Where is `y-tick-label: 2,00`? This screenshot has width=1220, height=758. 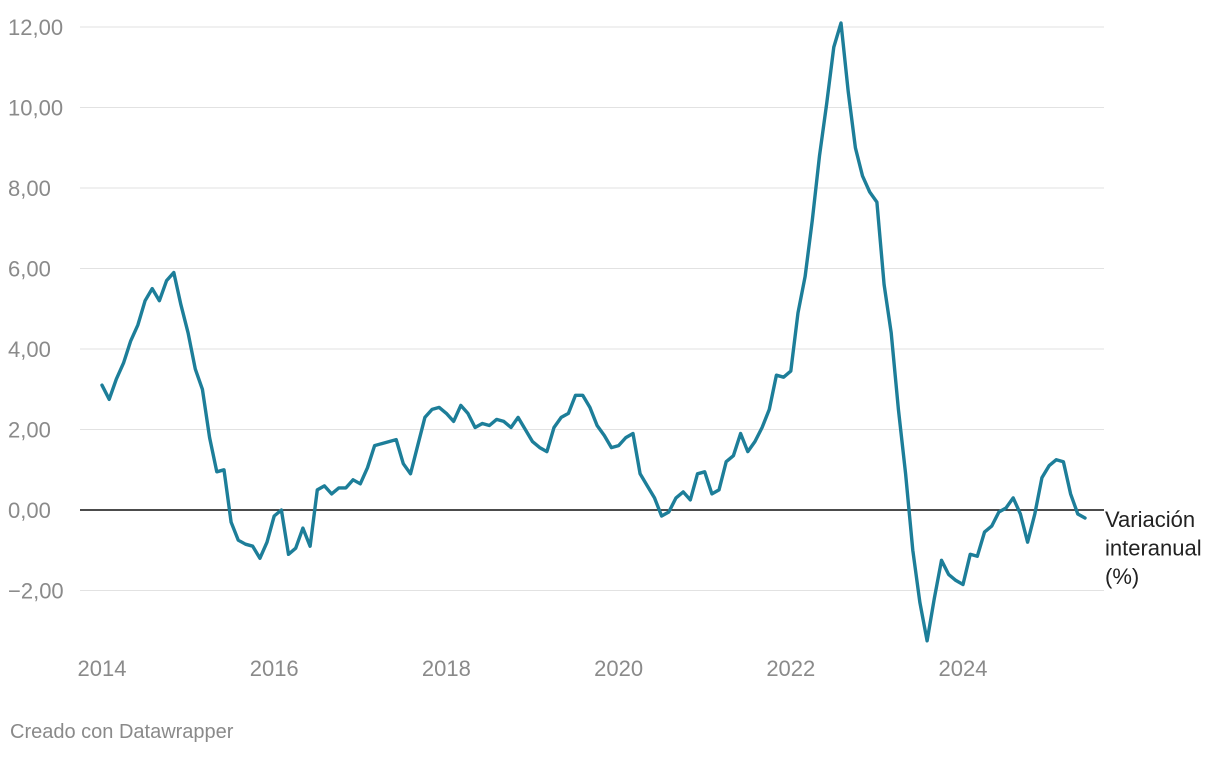 y-tick-label: 2,00 is located at coordinates (29, 430).